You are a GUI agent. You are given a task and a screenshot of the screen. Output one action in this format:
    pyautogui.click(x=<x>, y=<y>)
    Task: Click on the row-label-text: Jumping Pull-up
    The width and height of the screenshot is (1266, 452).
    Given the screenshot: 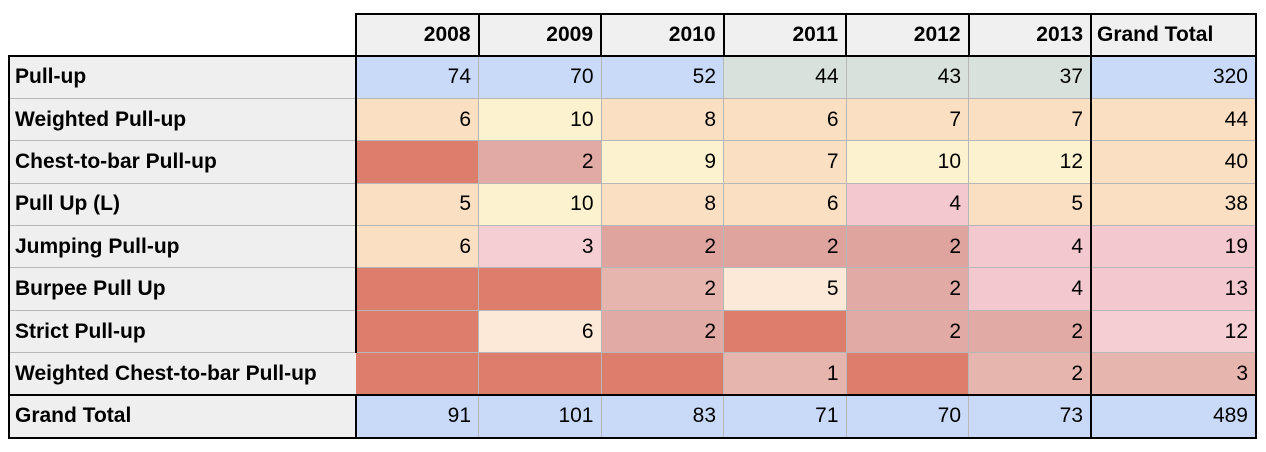 What is the action you would take?
    pyautogui.click(x=97, y=246)
    